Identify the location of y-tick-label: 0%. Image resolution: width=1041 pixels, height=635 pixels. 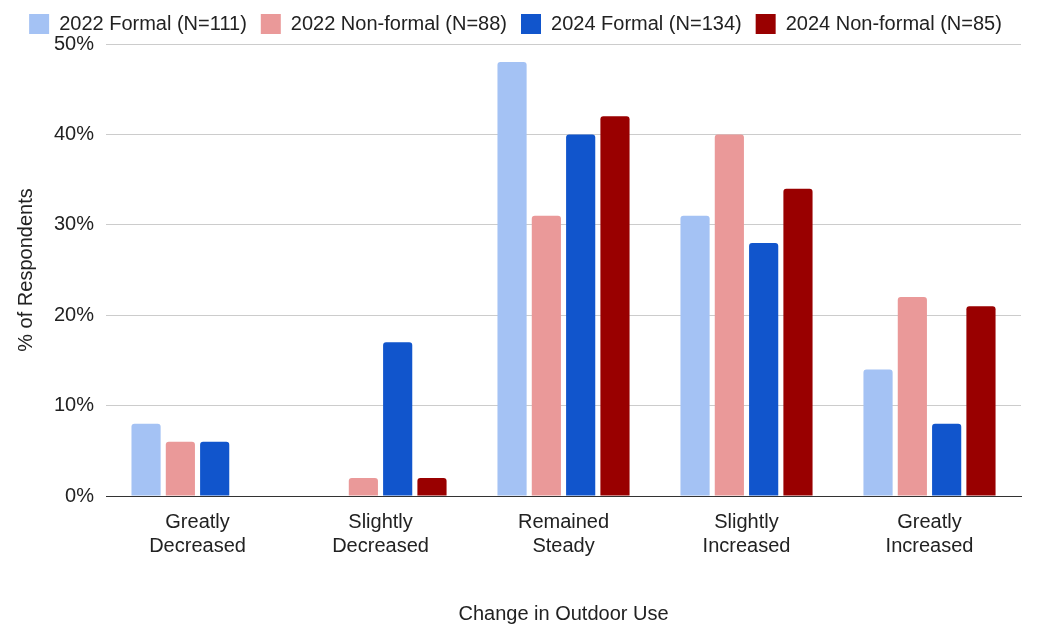
(80, 494).